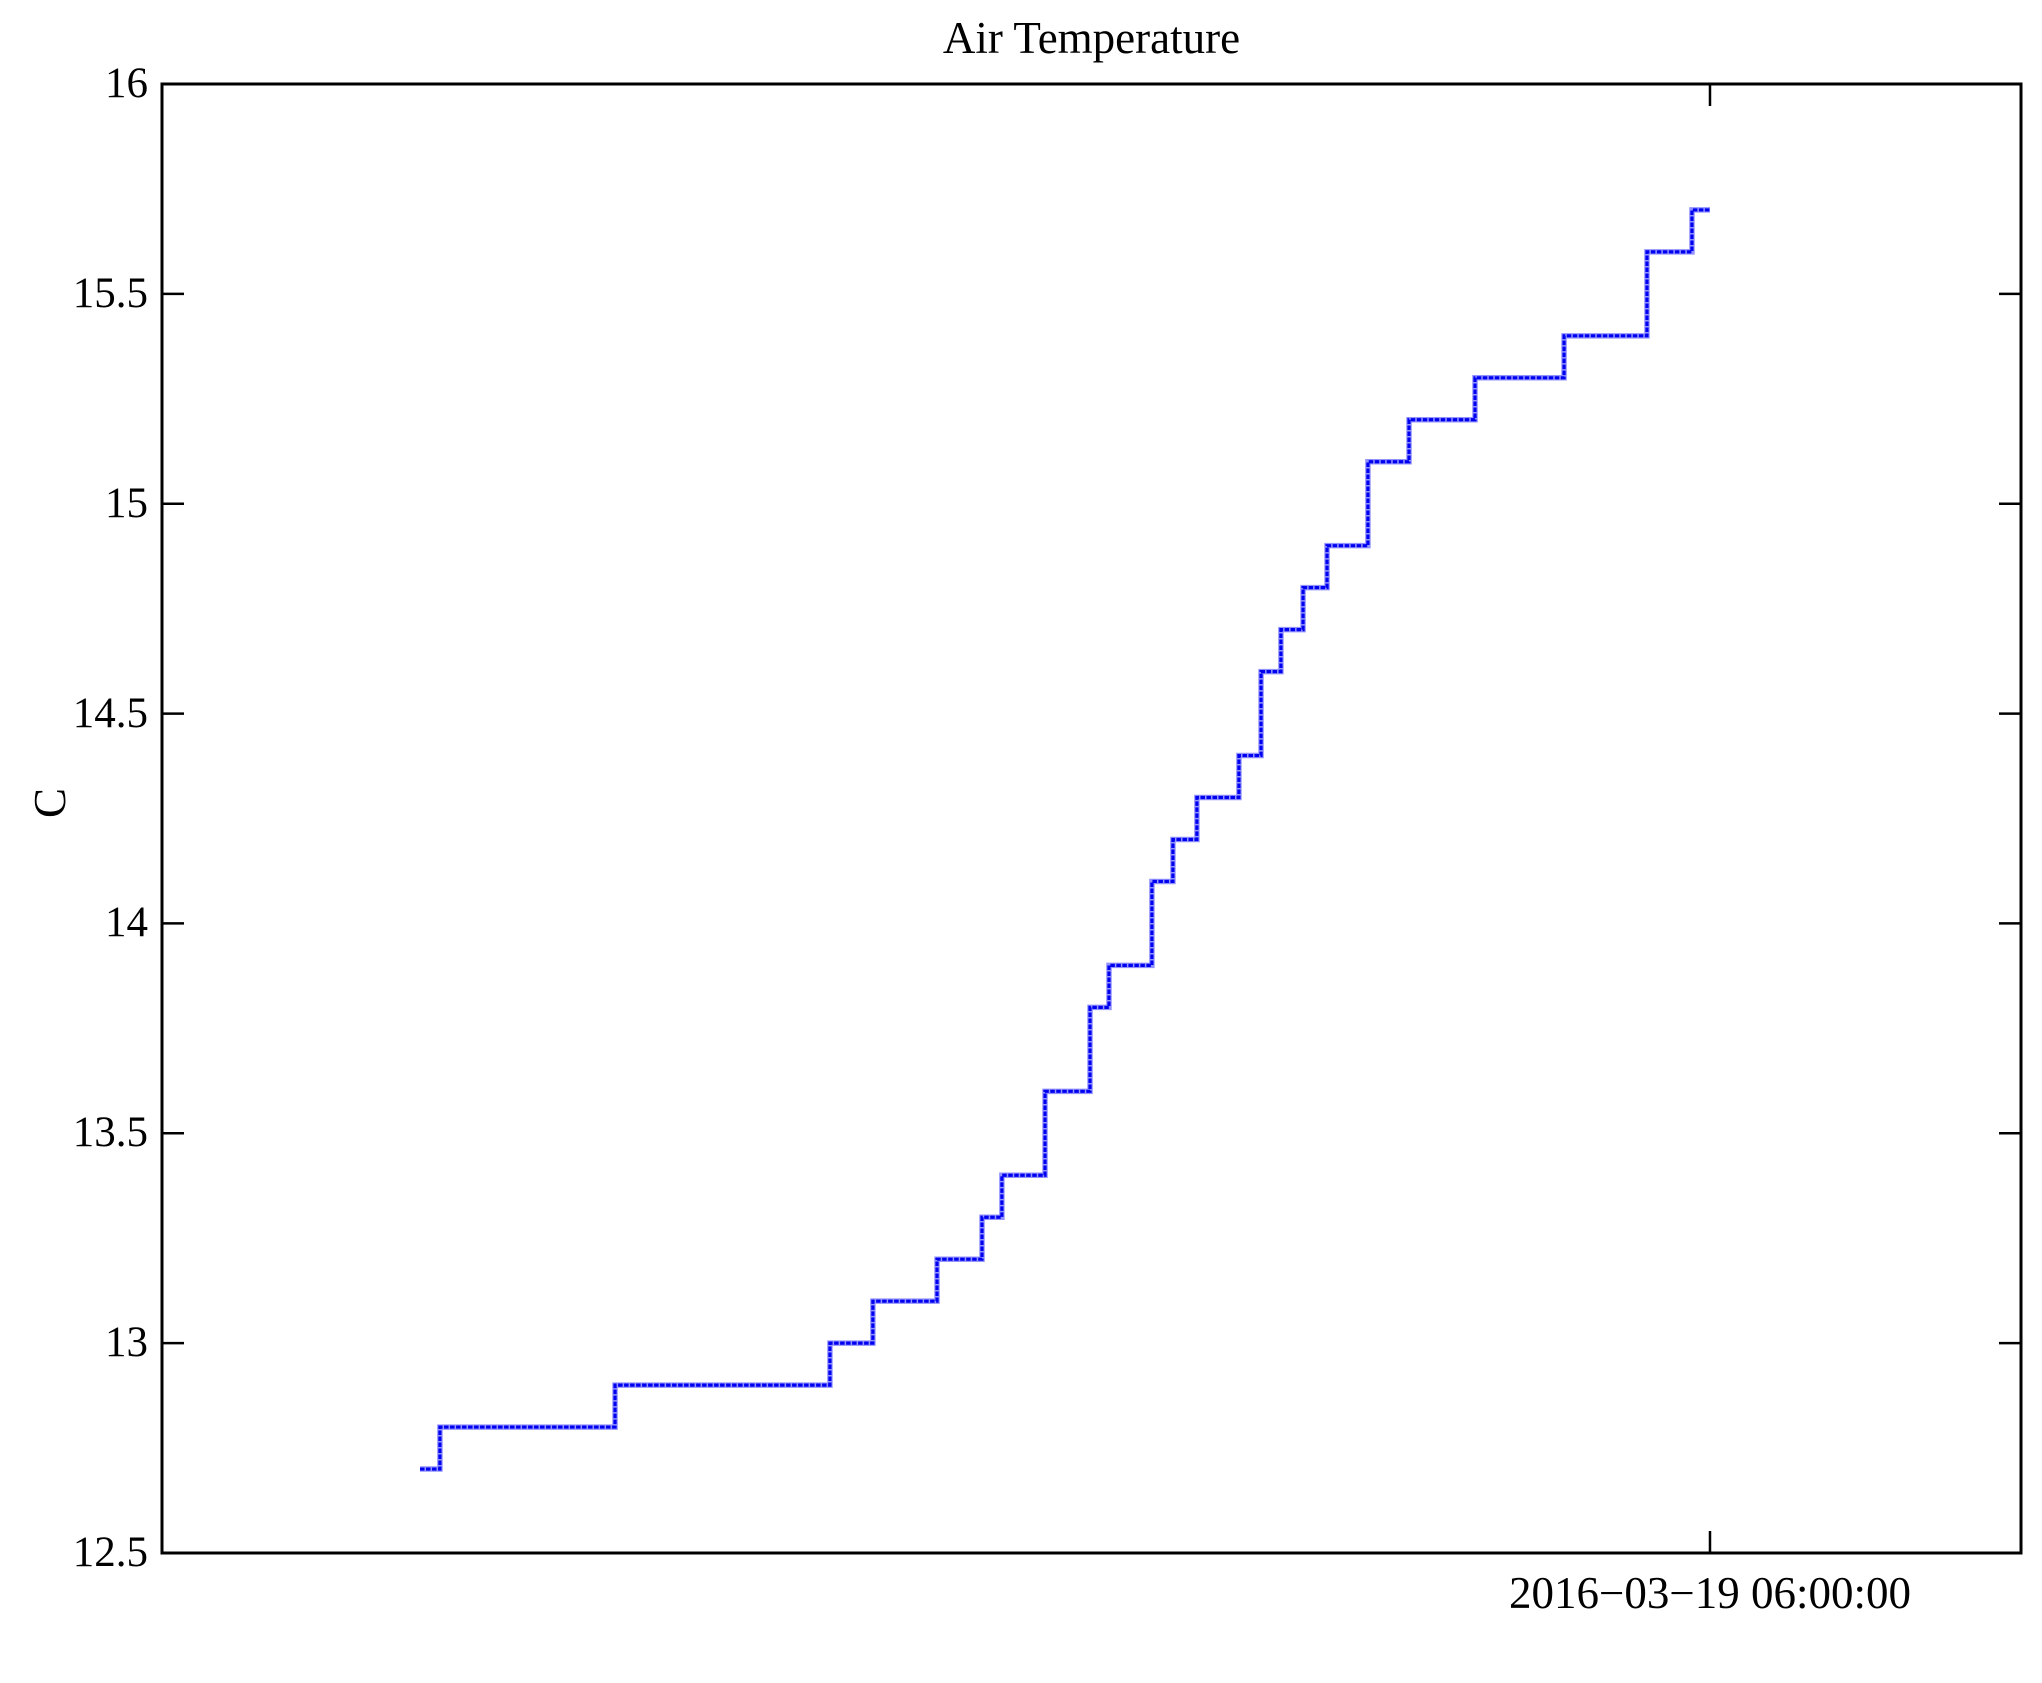 Image resolution: width=2042 pixels, height=1683 pixels. What do you see at coordinates (126, 923) in the screenshot?
I see `y-tick-label: 14` at bounding box center [126, 923].